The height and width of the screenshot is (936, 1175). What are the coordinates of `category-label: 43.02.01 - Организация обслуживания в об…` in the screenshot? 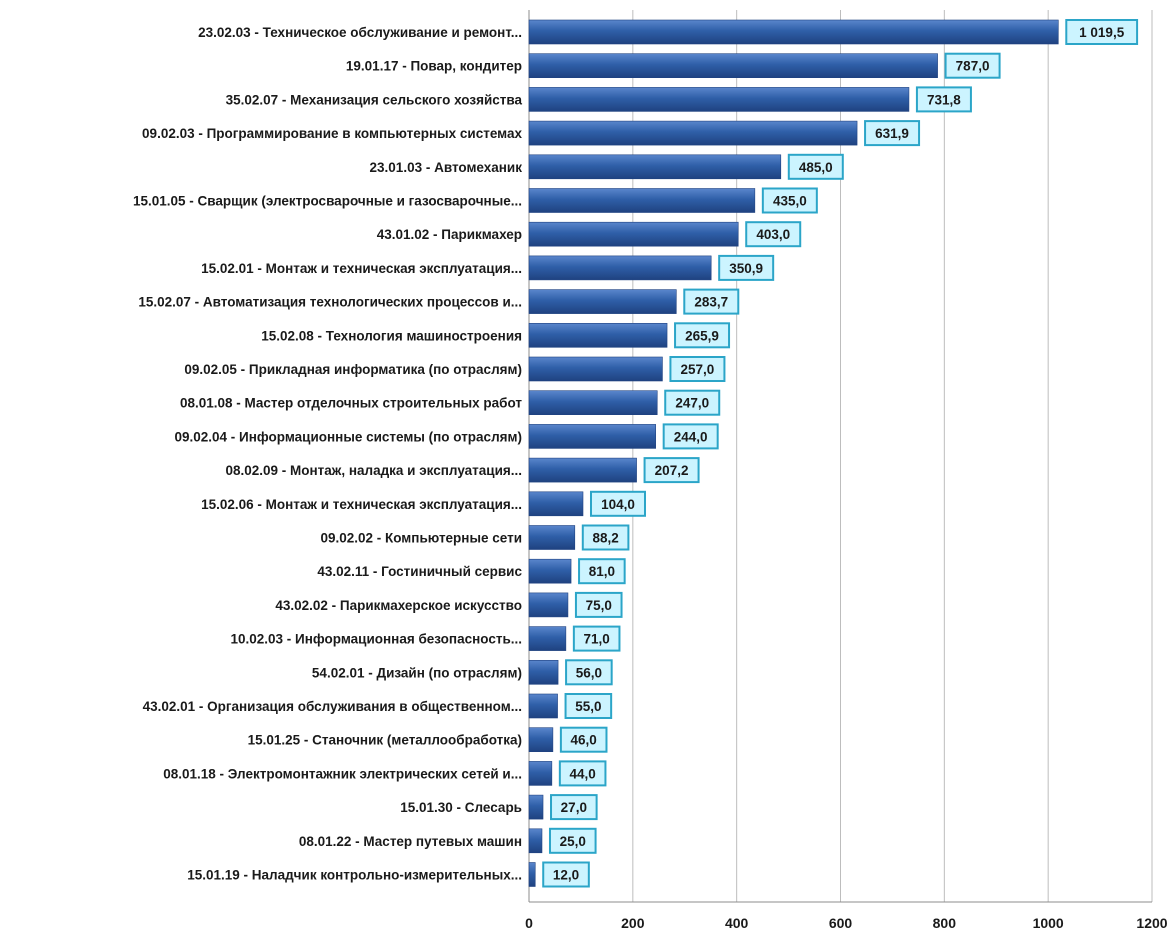 It's located at (332, 706).